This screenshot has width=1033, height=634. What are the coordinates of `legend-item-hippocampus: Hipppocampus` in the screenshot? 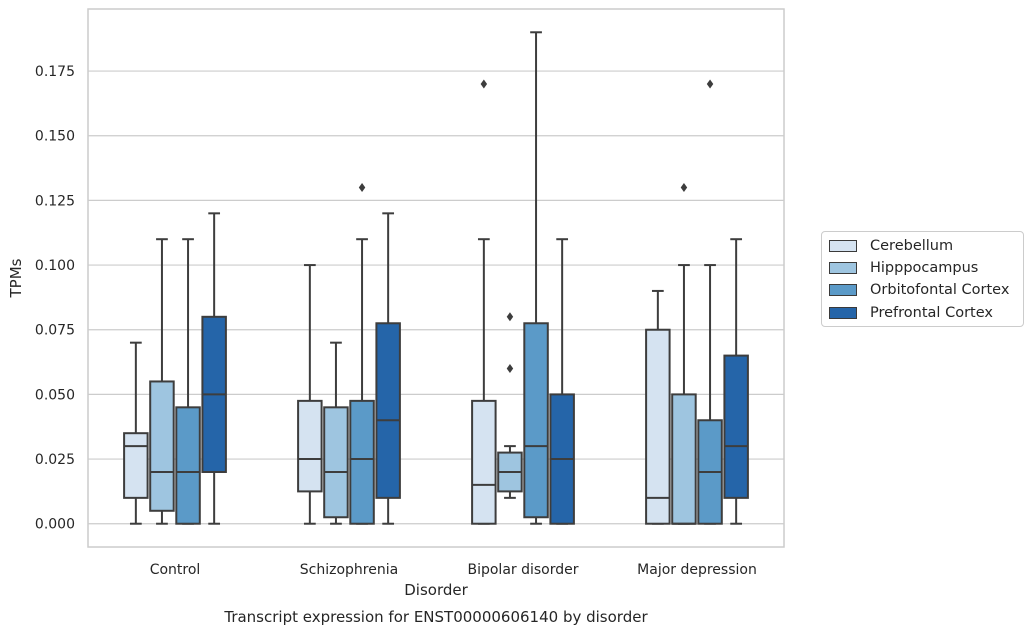 It's located at (903, 268).